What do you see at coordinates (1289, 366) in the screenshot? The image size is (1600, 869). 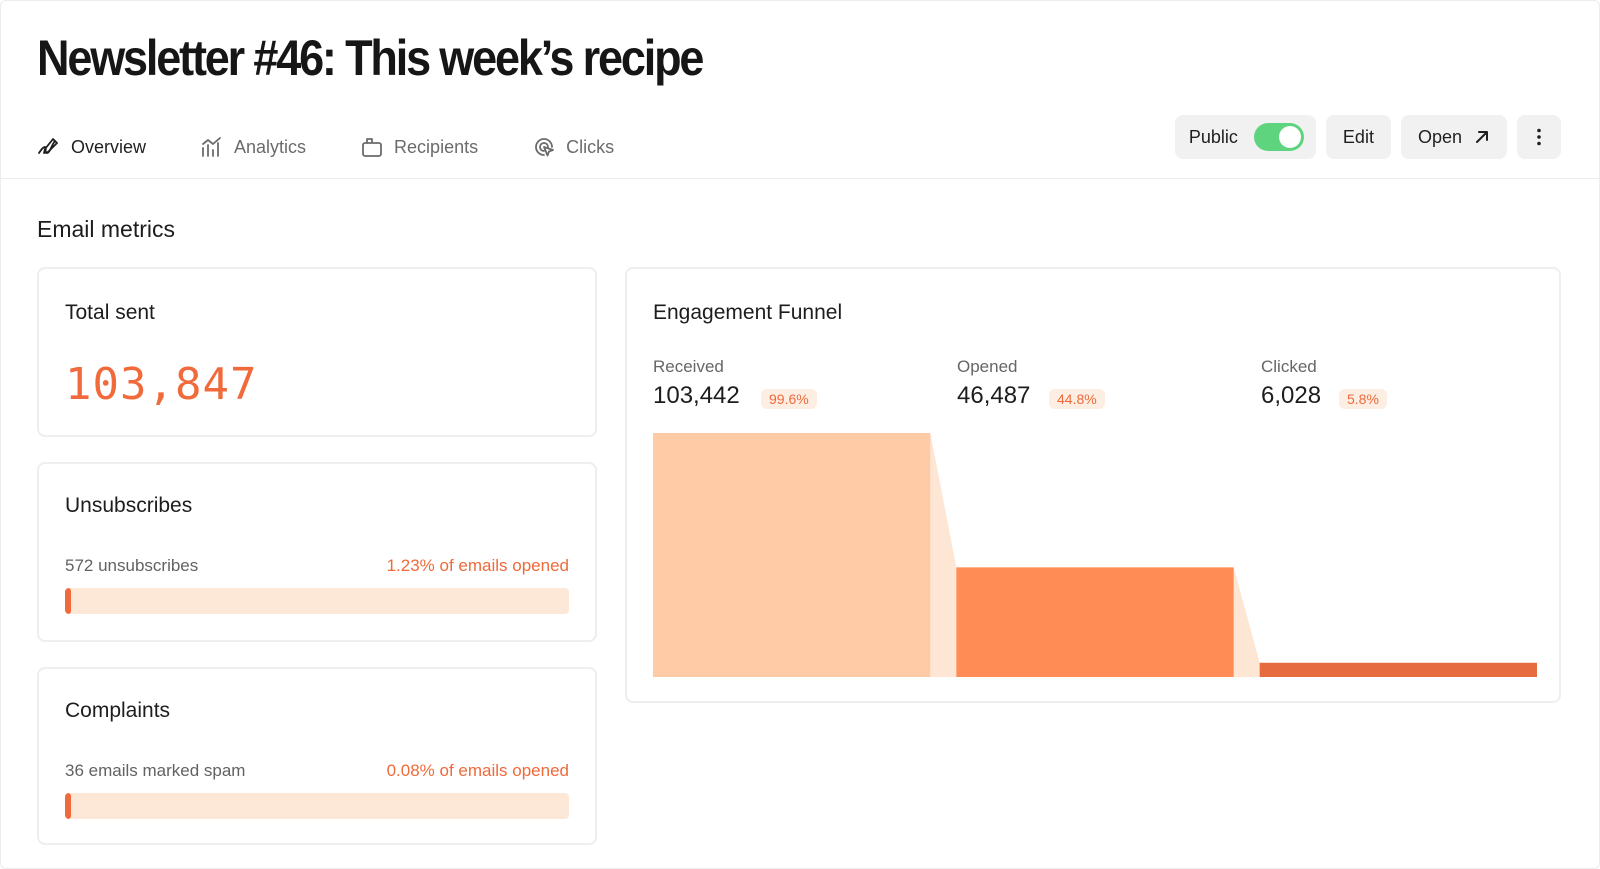 I see `funnel-stage-label: Clicked` at bounding box center [1289, 366].